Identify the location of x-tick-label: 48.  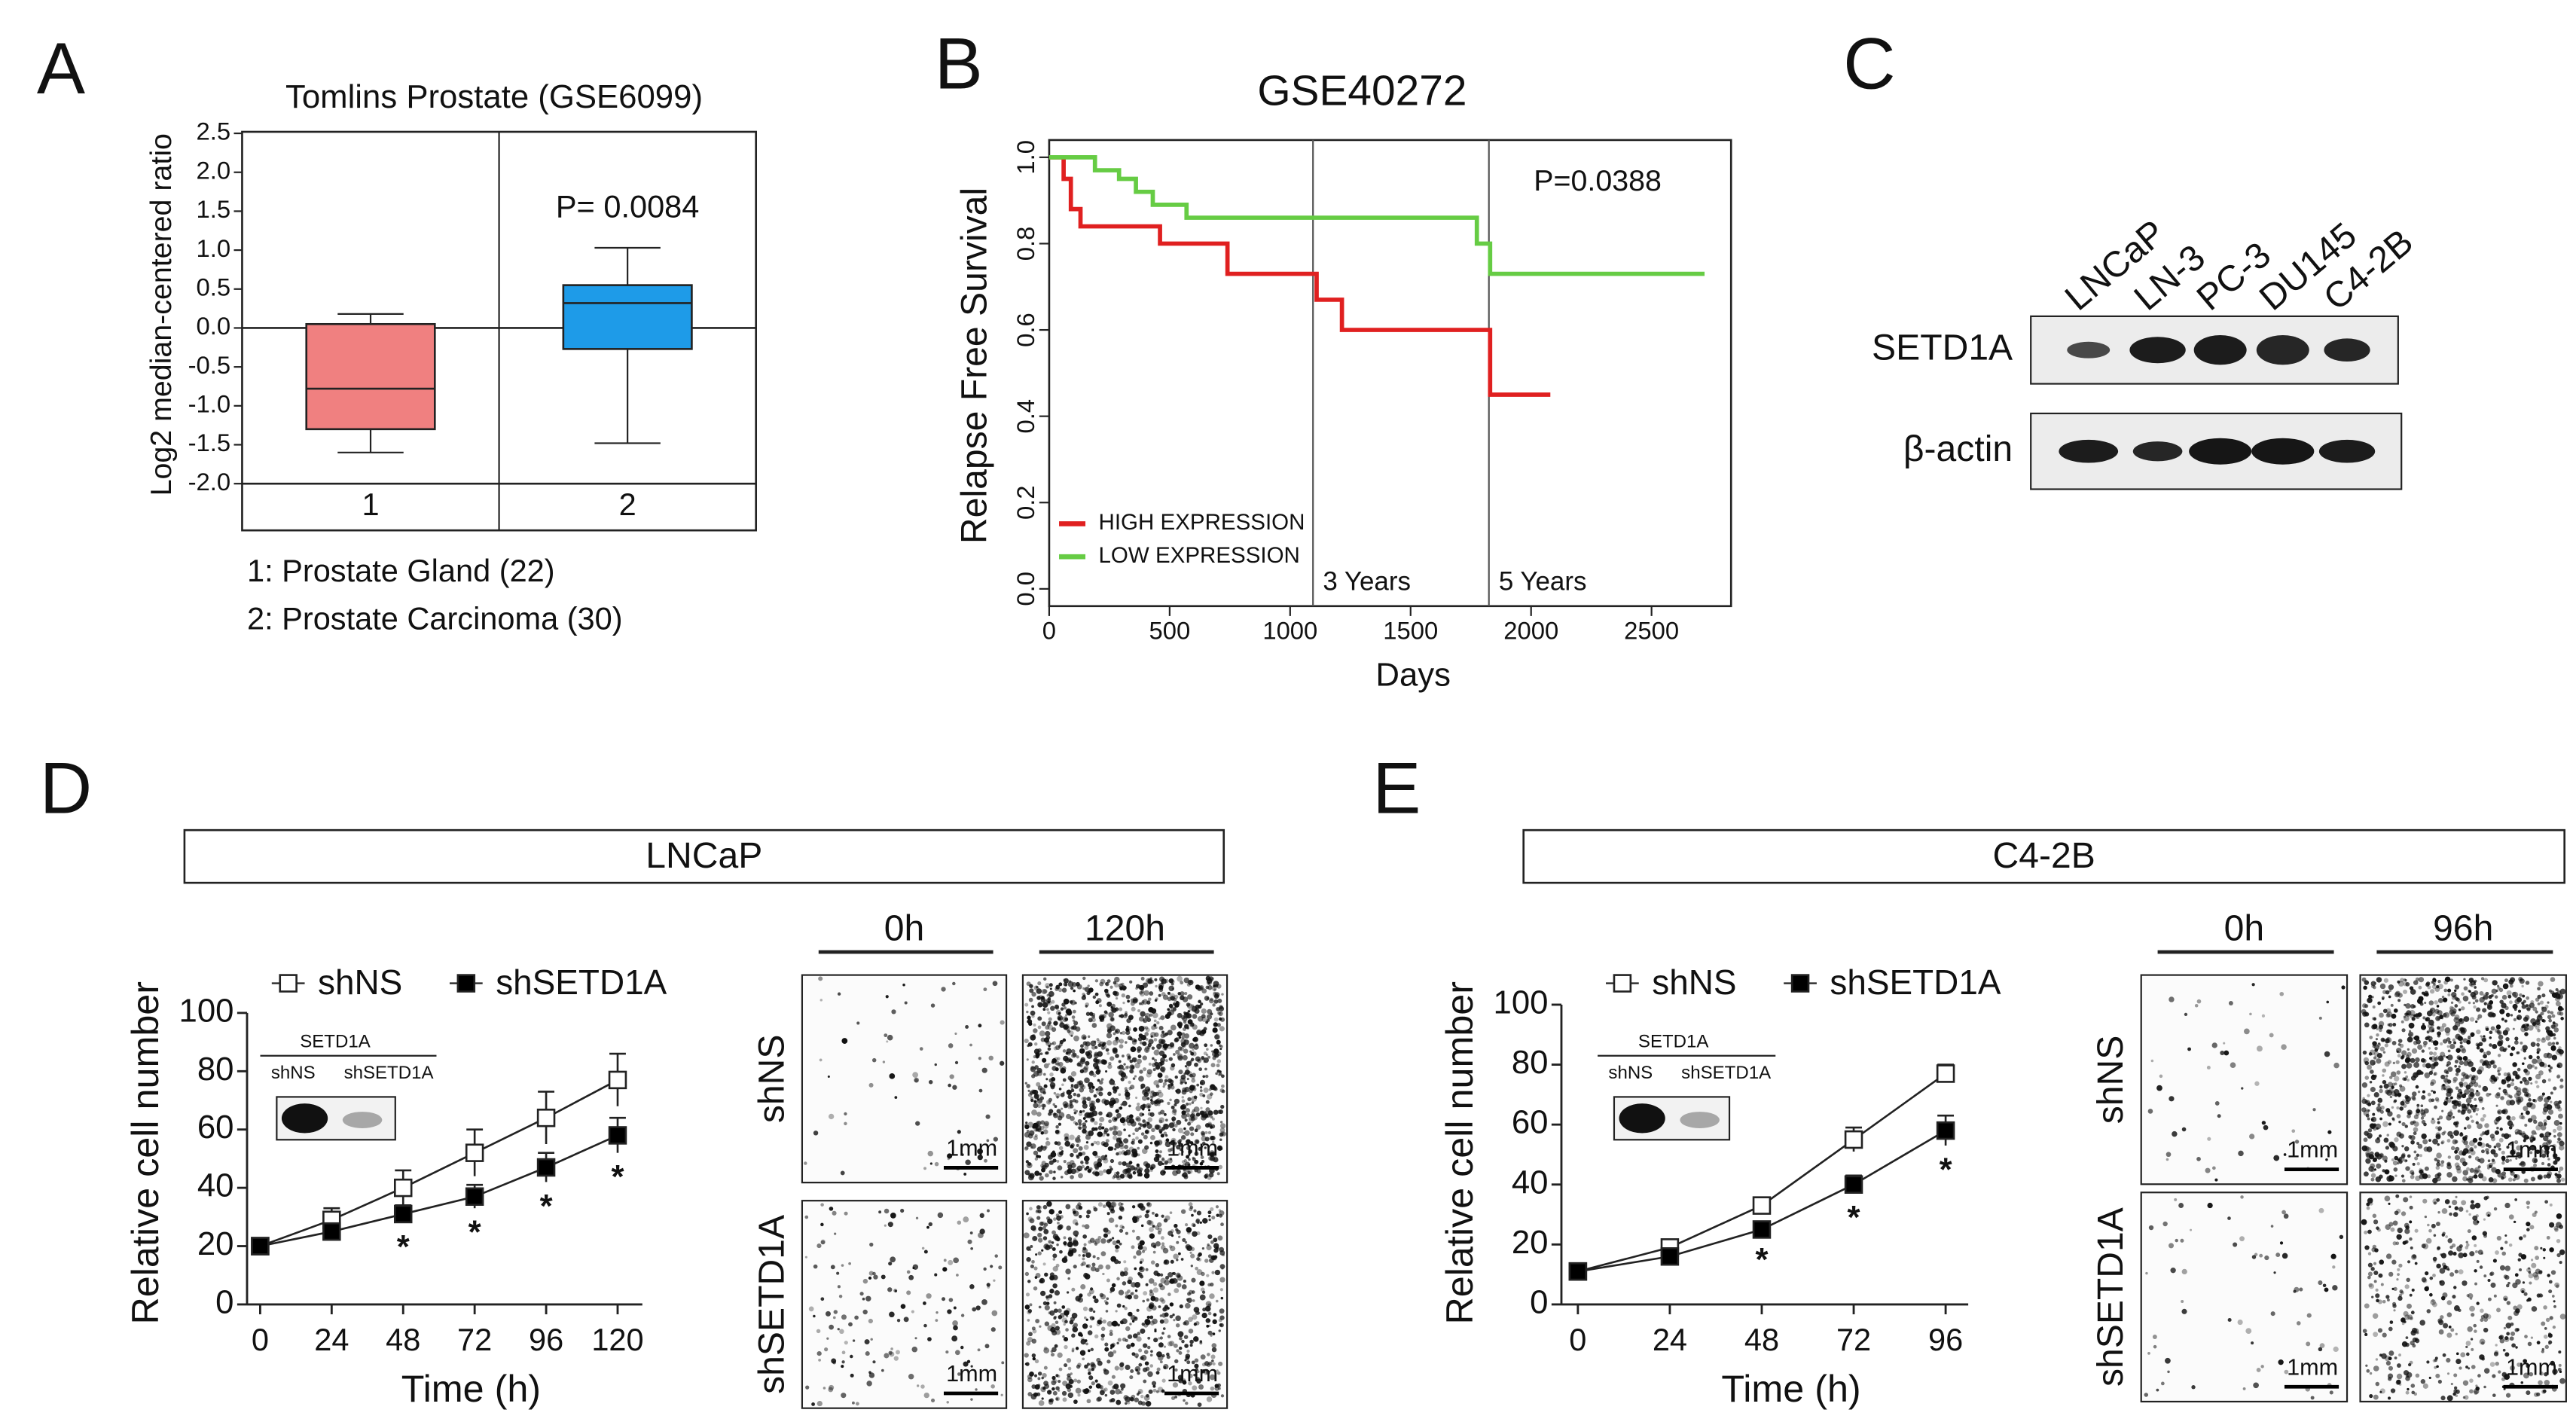
(1762, 1339).